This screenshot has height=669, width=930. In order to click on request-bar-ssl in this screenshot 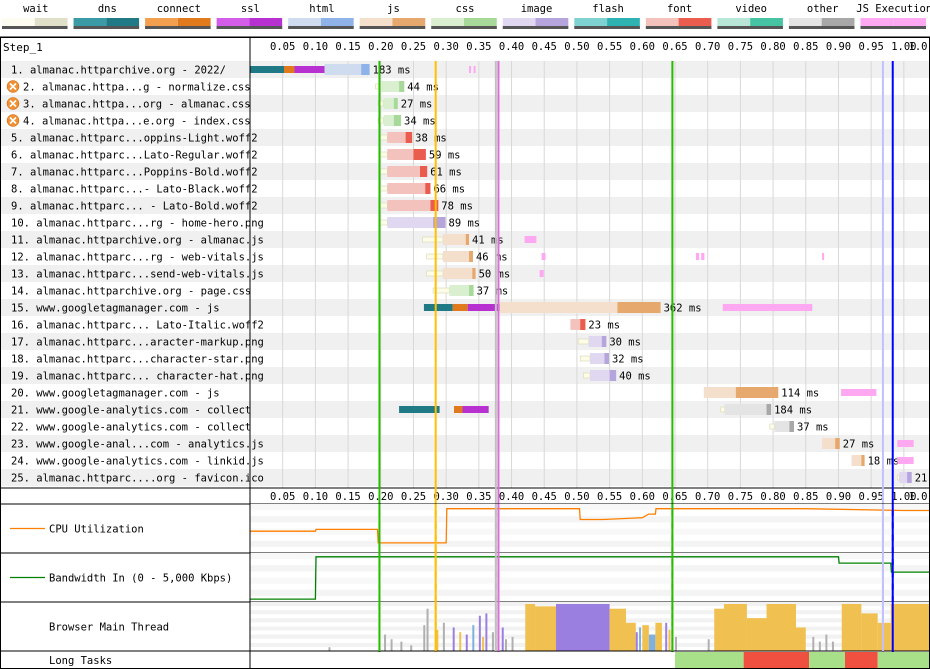, I will do `click(309, 69)`.